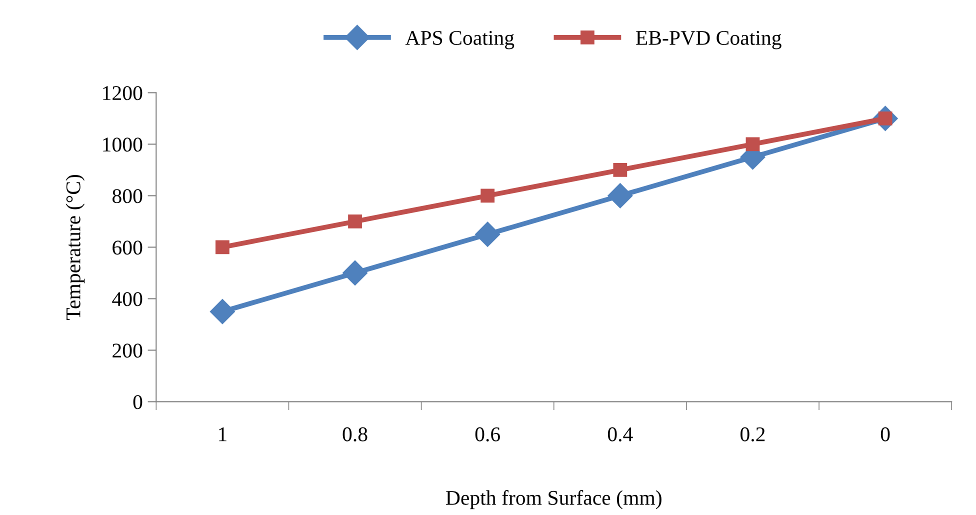 The width and height of the screenshot is (976, 515). What do you see at coordinates (752, 434) in the screenshot?
I see `x-tick-label: 0.2` at bounding box center [752, 434].